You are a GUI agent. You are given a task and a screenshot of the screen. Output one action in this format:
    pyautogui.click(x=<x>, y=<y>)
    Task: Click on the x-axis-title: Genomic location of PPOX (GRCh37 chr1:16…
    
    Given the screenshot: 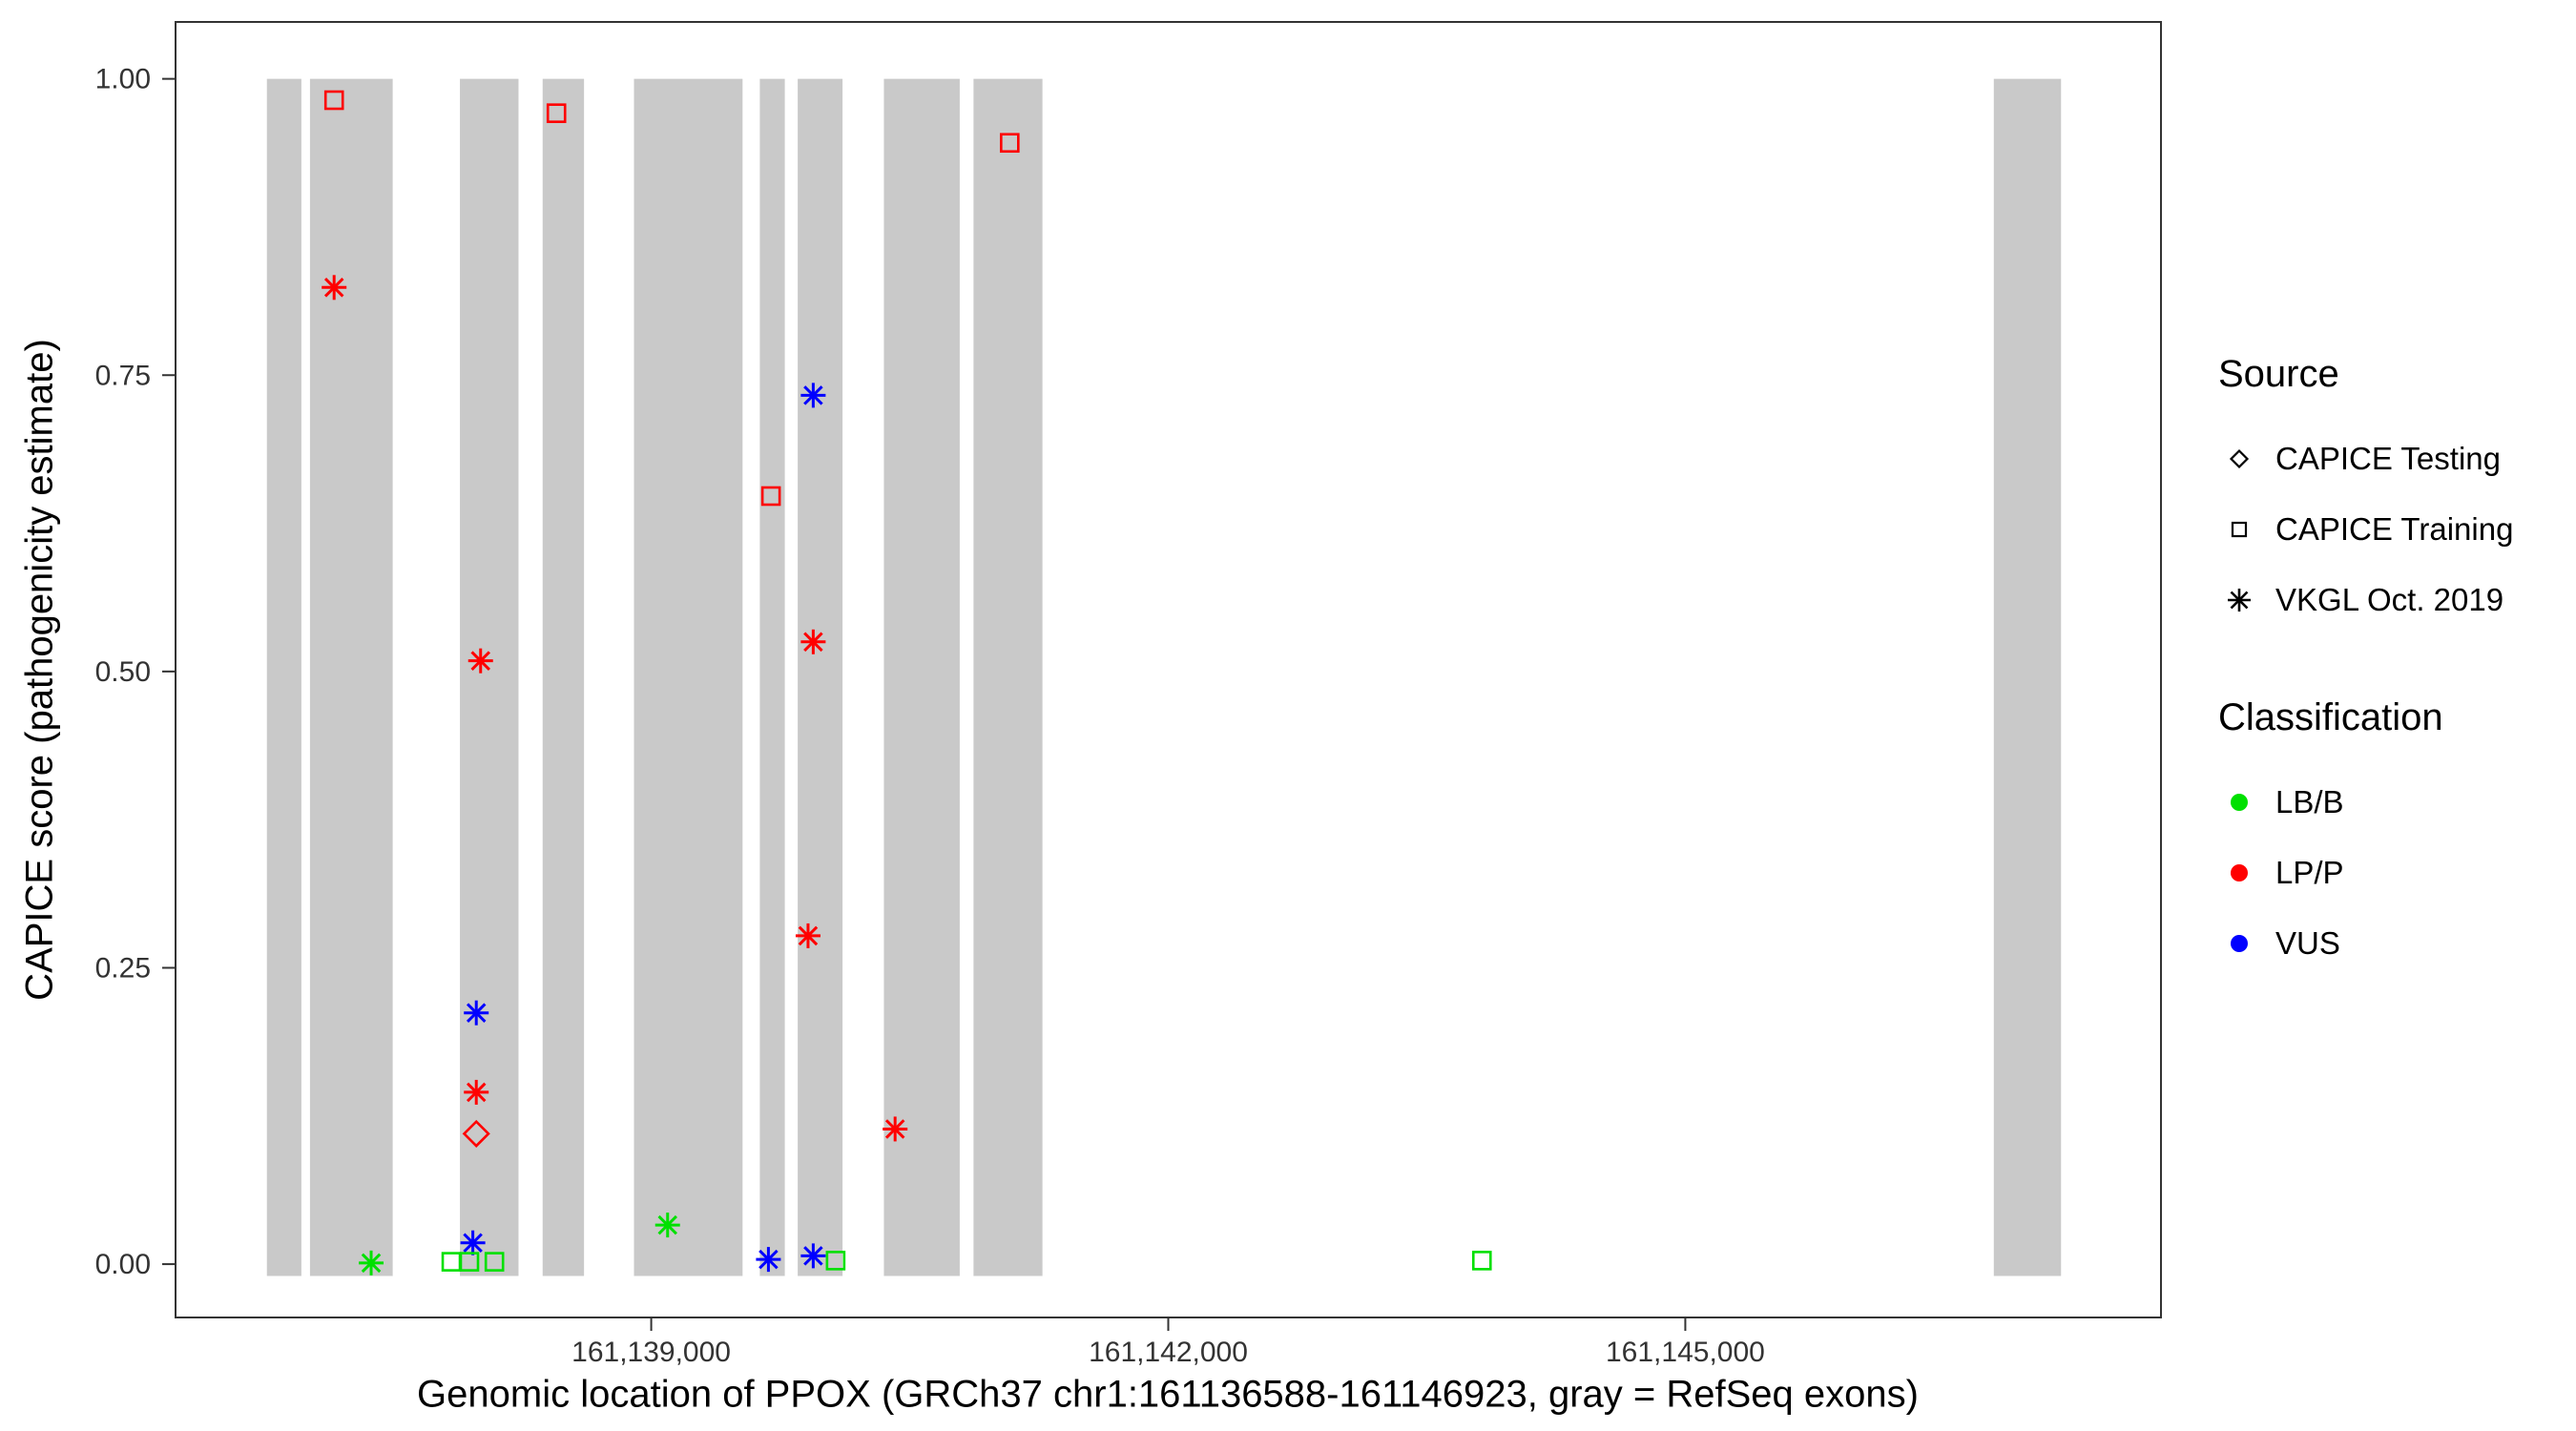 What is the action you would take?
    pyautogui.click(x=1168, y=1394)
    